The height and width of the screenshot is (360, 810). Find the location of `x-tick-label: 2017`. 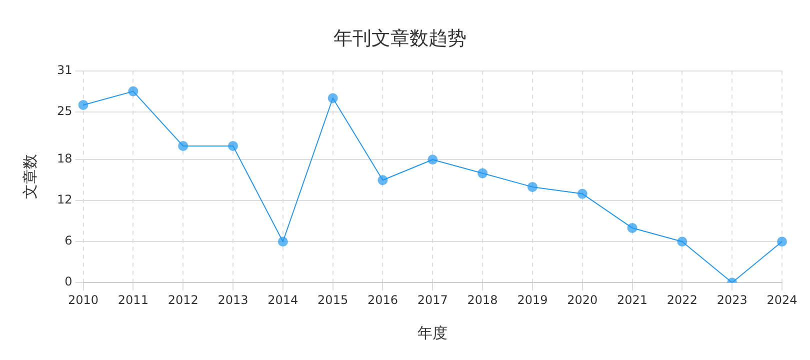

x-tick-label: 2017 is located at coordinates (432, 299).